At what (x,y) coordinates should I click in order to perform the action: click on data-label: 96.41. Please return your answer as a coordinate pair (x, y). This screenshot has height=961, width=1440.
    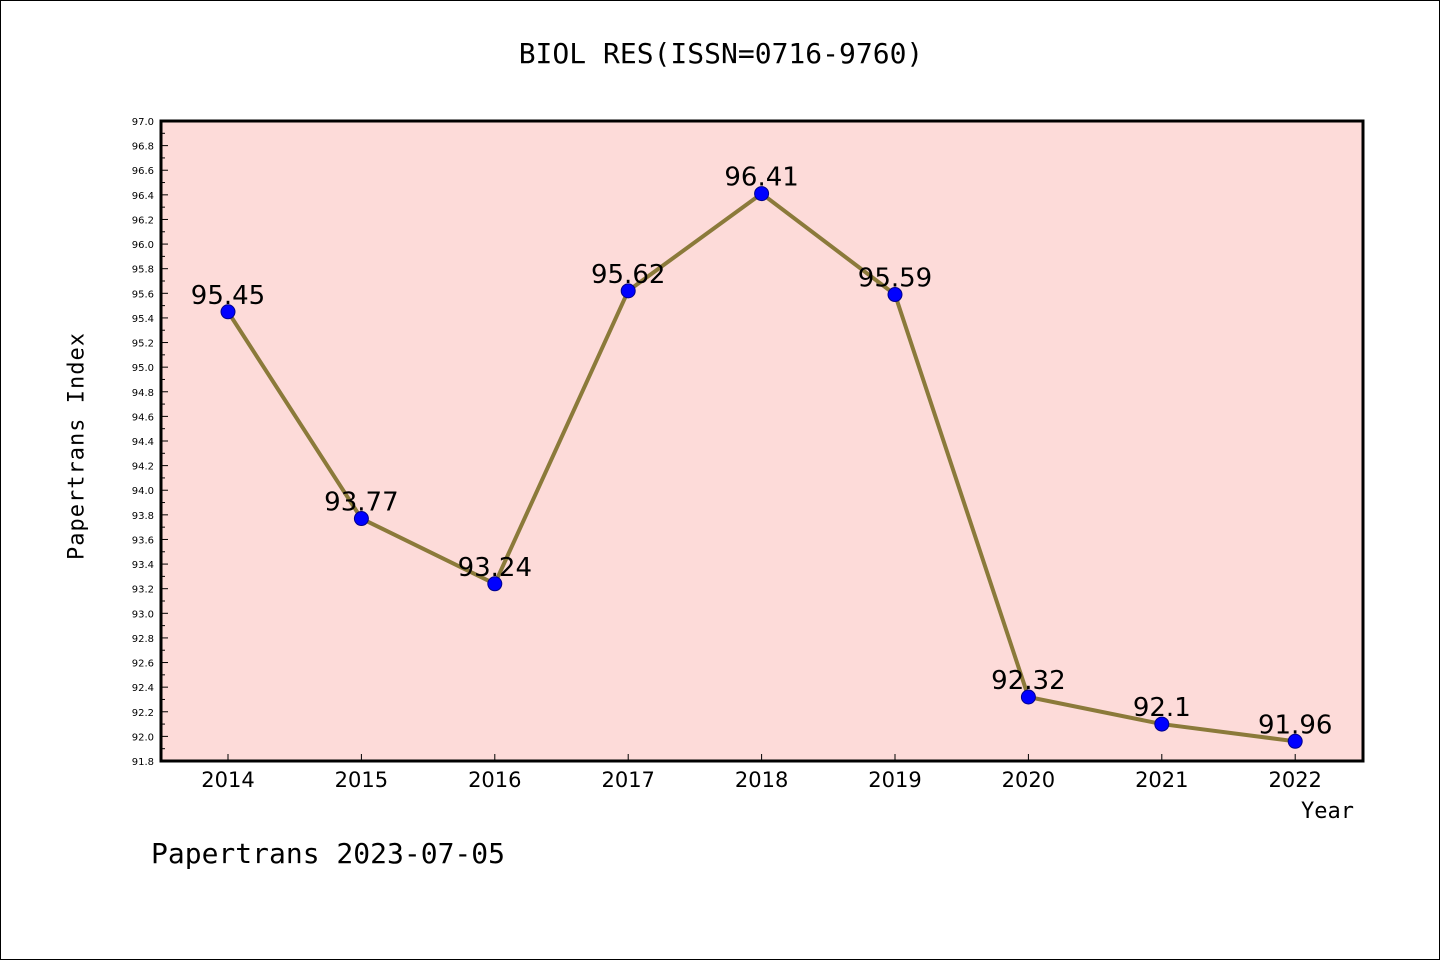
    Looking at the image, I should click on (761, 178).